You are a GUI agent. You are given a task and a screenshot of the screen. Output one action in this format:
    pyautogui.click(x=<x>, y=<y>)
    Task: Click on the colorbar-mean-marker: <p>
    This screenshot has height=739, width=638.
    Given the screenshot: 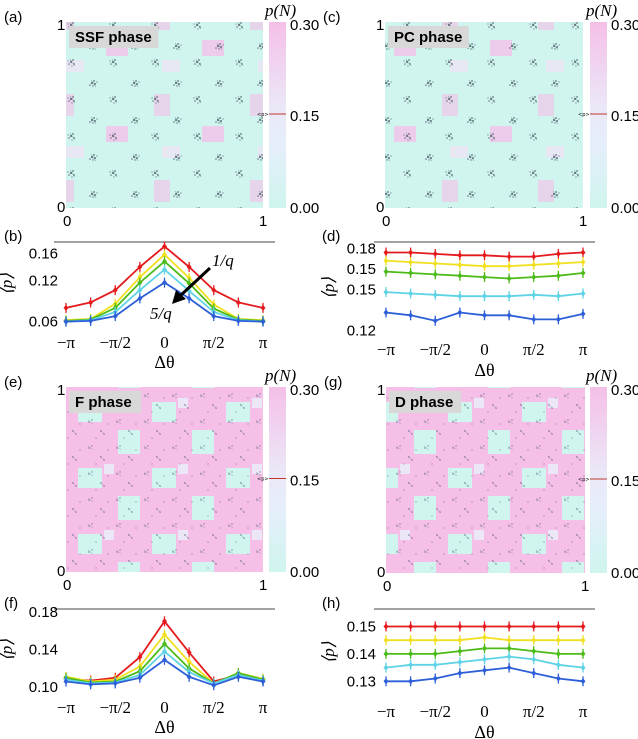 What is the action you would take?
    pyautogui.click(x=263, y=115)
    